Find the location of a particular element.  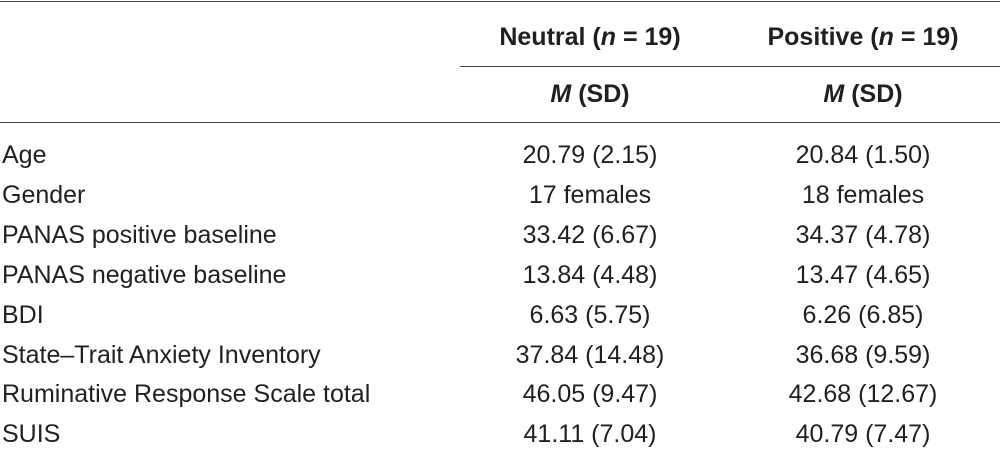

row-label: Age is located at coordinates (24, 155).